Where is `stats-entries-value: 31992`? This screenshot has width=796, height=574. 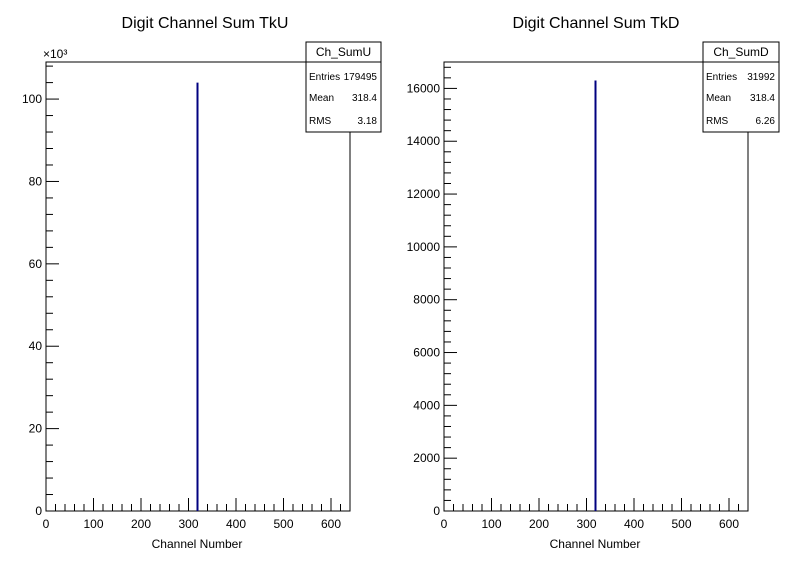 stats-entries-value: 31992 is located at coordinates (761, 77).